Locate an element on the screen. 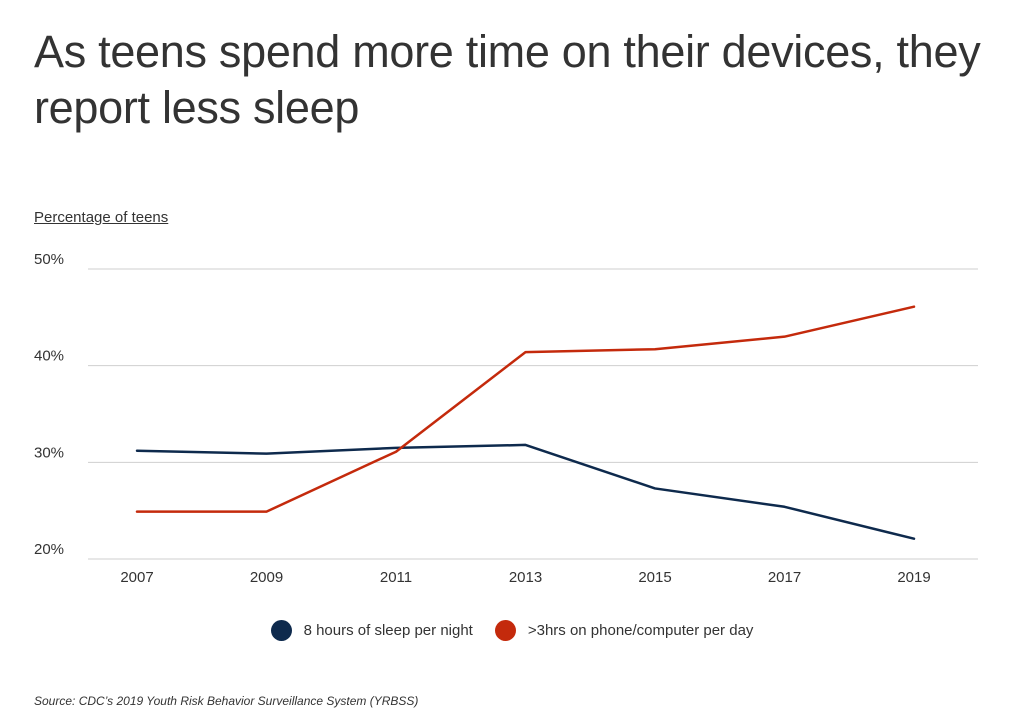  legend-swatch-screen is located at coordinates (505, 630).